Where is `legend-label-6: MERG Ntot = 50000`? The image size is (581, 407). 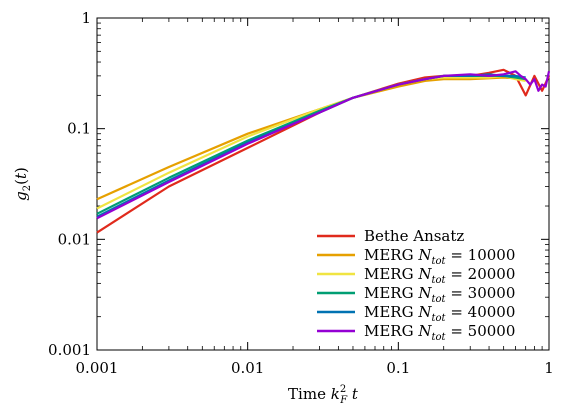
legend-label-6: MERG Ntot = 50000 is located at coordinates (439, 332).